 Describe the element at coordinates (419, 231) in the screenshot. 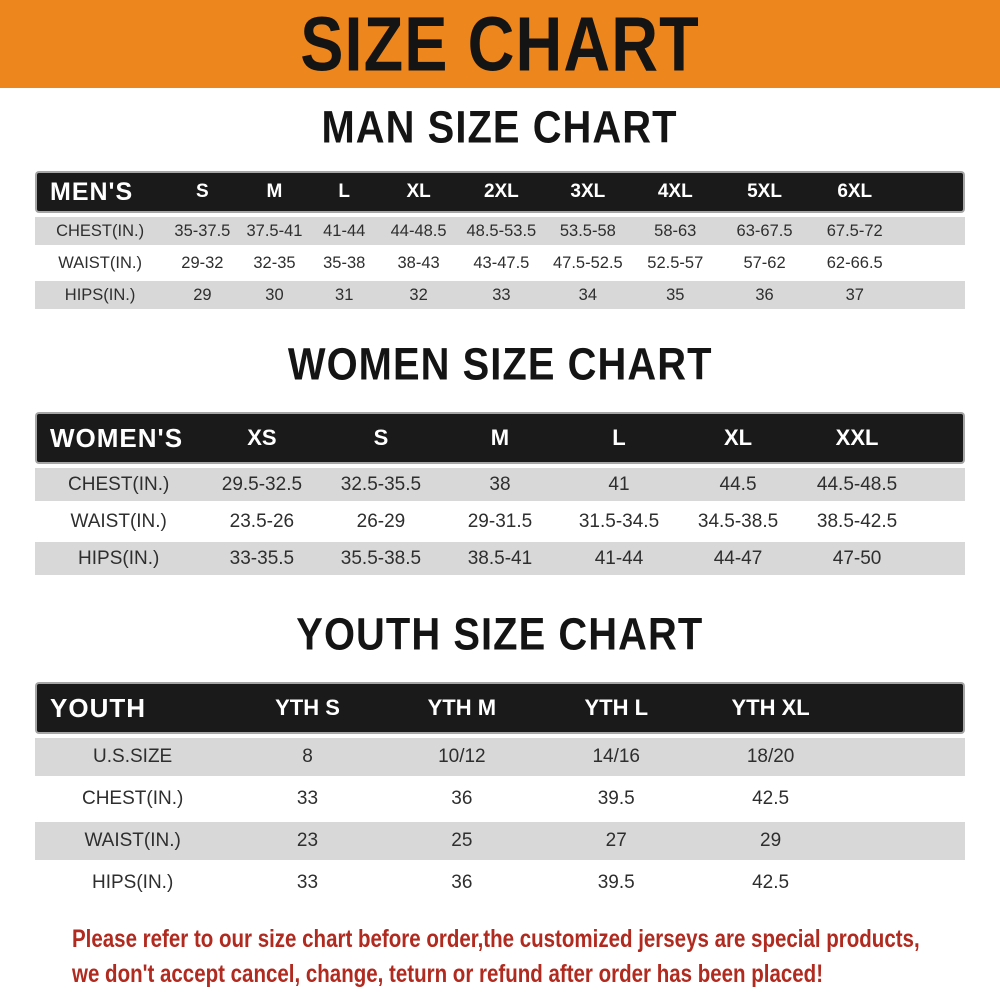

I see `size-value: 44-48.5` at that location.